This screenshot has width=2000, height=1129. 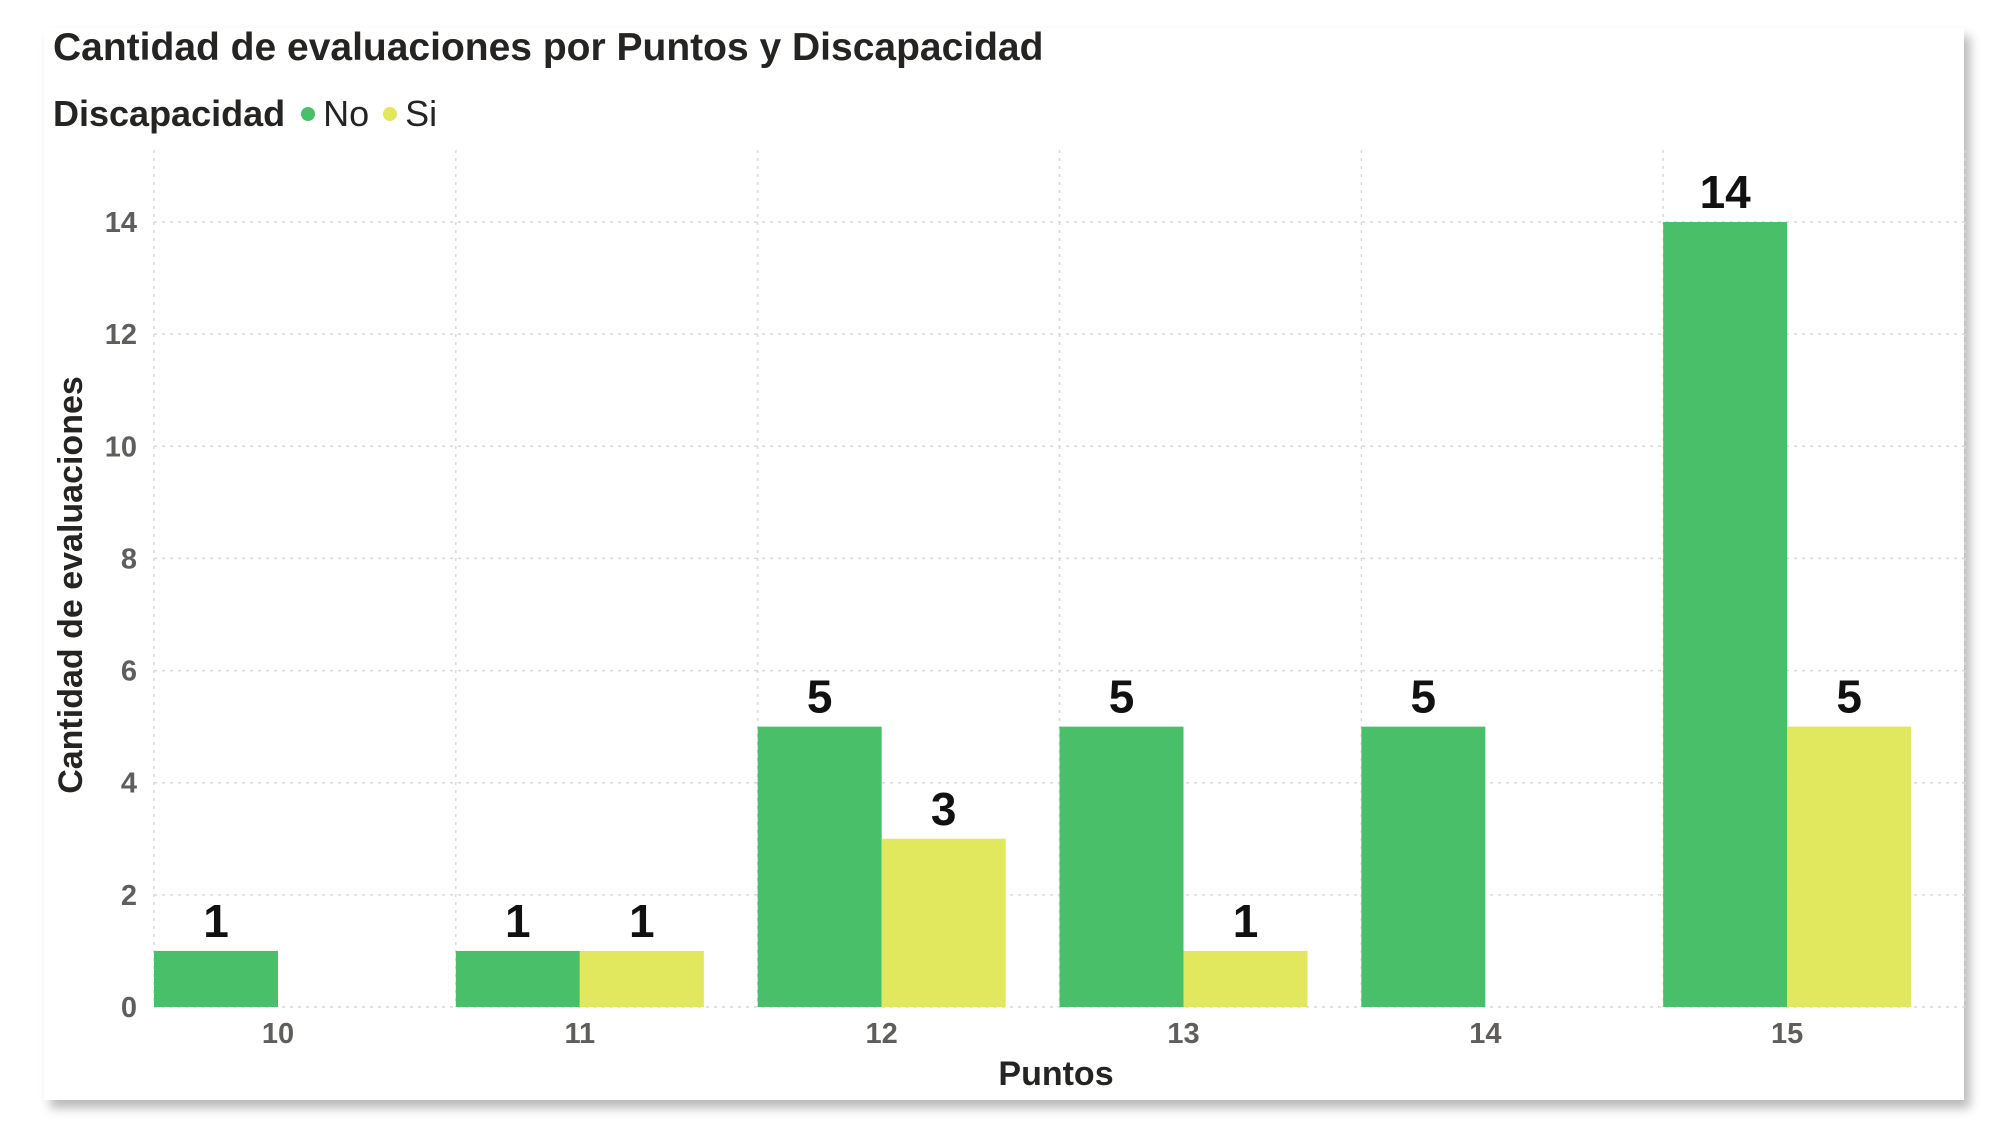 I want to click on x-tick-label: 10, so click(x=278, y=1034).